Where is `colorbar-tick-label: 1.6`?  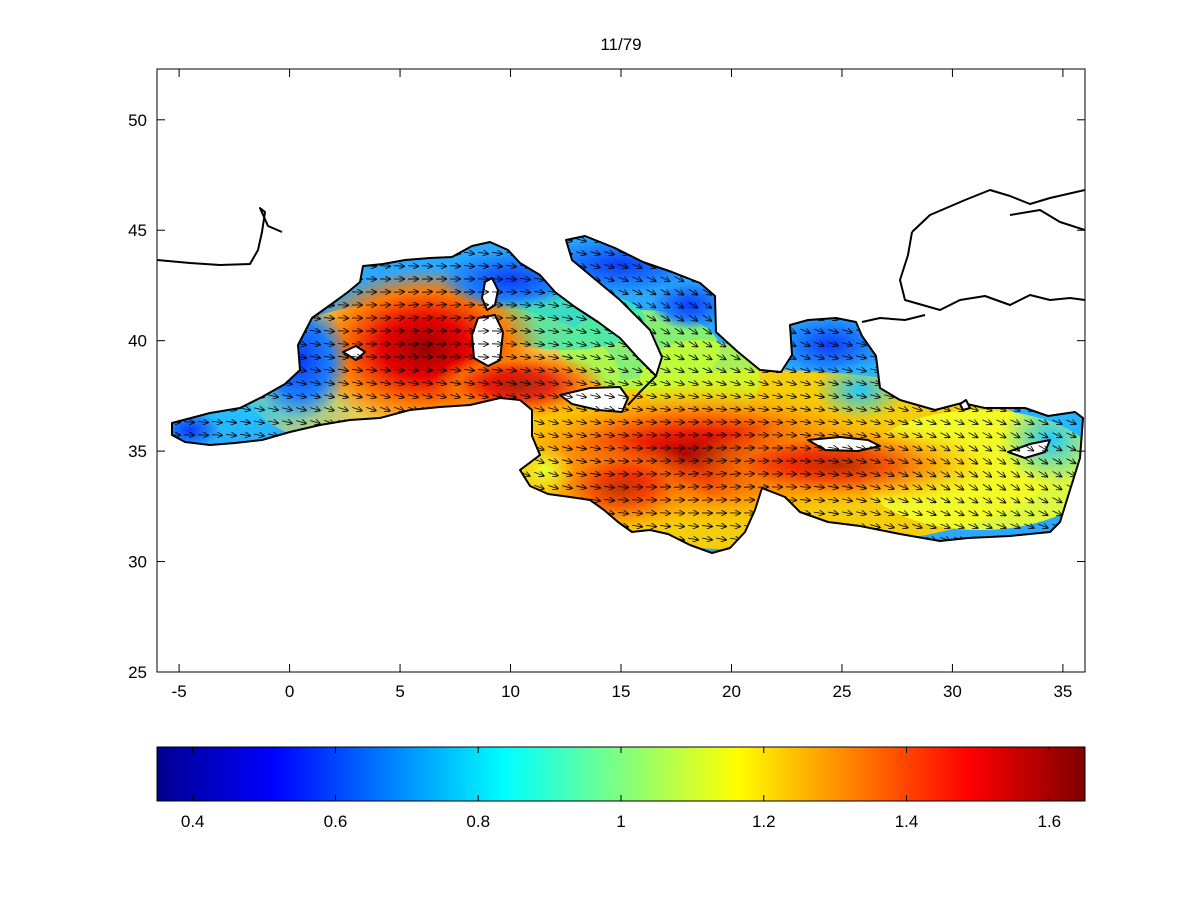 colorbar-tick-label: 1.6 is located at coordinates (1049, 821).